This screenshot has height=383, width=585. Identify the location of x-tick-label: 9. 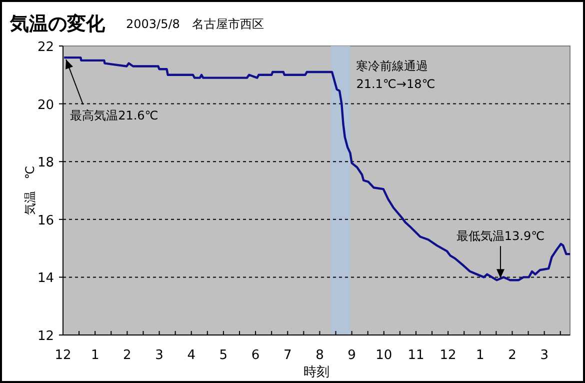
(352, 355).